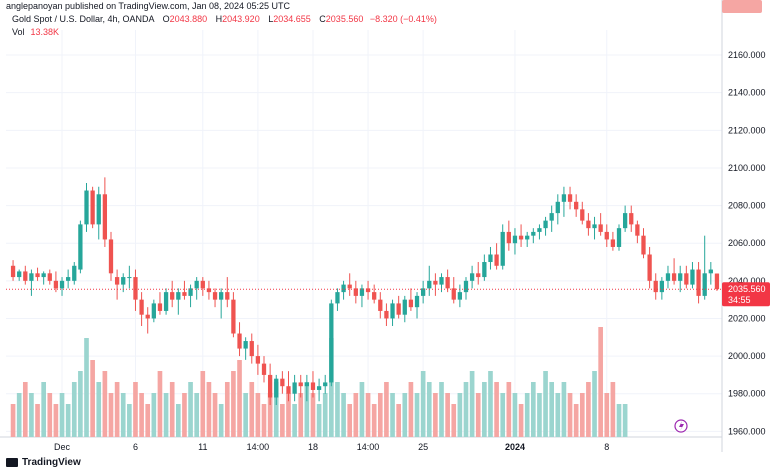 This screenshot has width=780, height=470. Describe the element at coordinates (742, 1) in the screenshot. I see `volume-badge-label: 13.38K` at that location.